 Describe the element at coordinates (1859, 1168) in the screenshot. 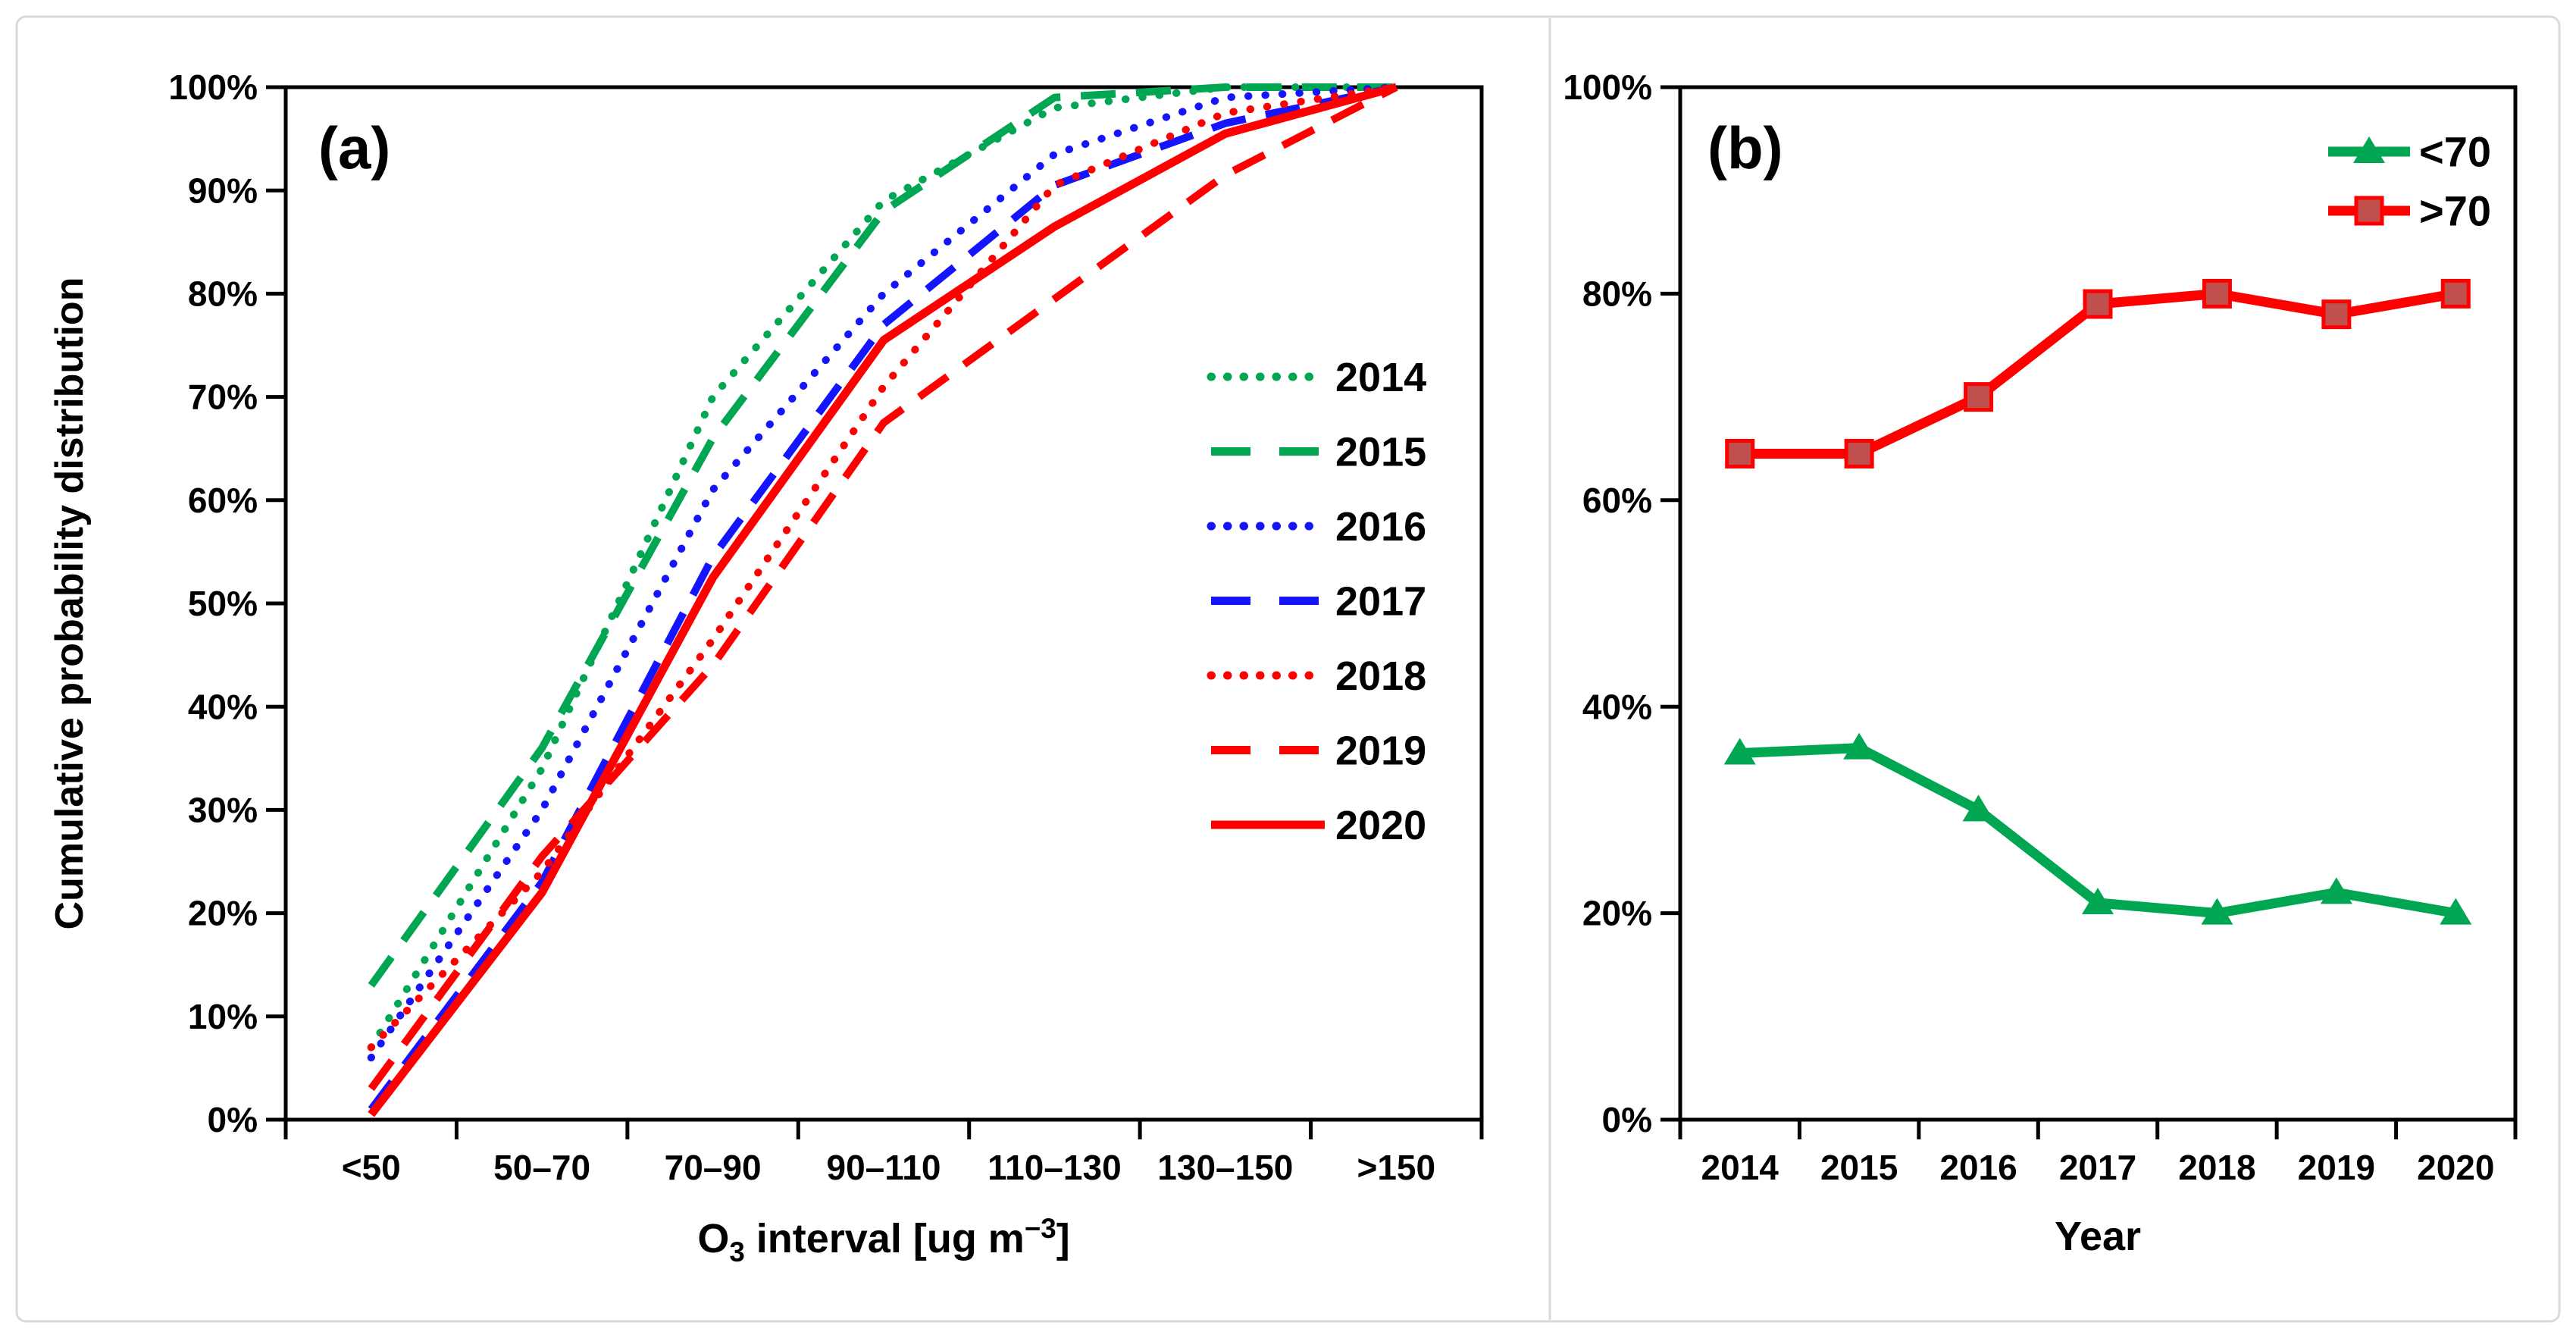

I see `x-tick-label: 2015` at that location.